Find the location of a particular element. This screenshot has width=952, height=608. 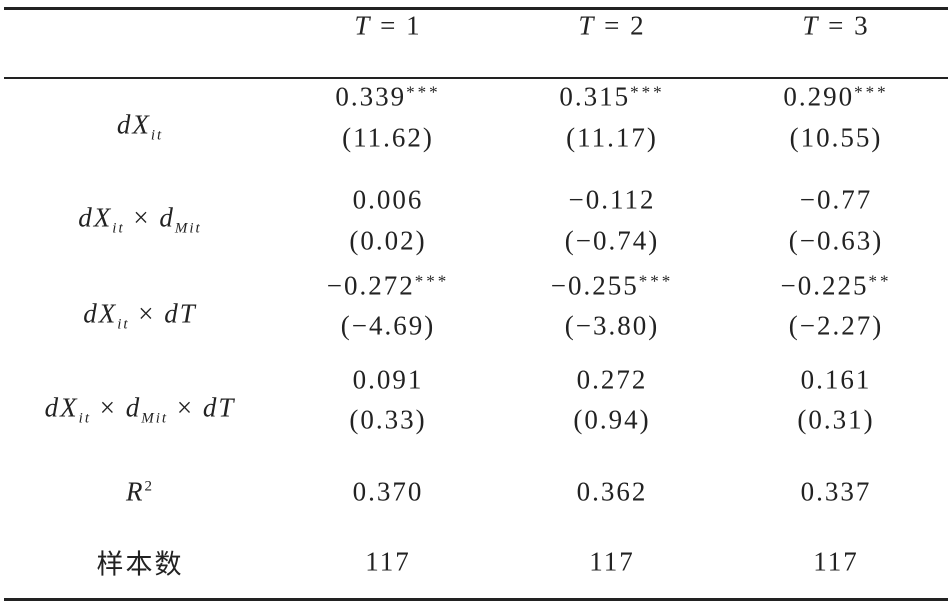

coef-value: 0.362 is located at coordinates (612, 491).